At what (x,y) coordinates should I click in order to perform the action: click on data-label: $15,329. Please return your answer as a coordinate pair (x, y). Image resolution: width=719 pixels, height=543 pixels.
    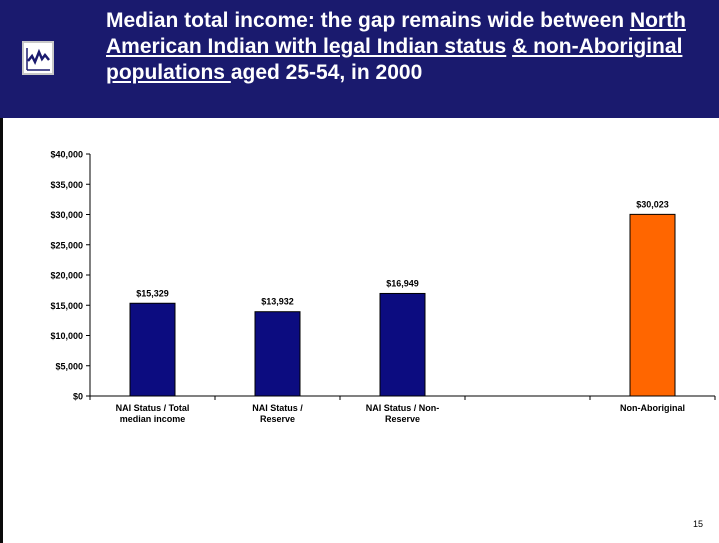
    Looking at the image, I should click on (152, 293).